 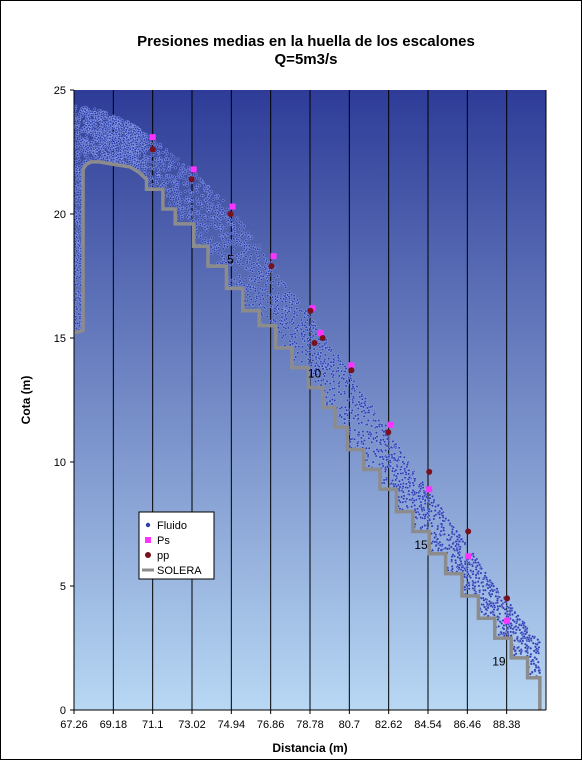 What do you see at coordinates (163, 541) in the screenshot?
I see `legend-ps-label: Ps` at bounding box center [163, 541].